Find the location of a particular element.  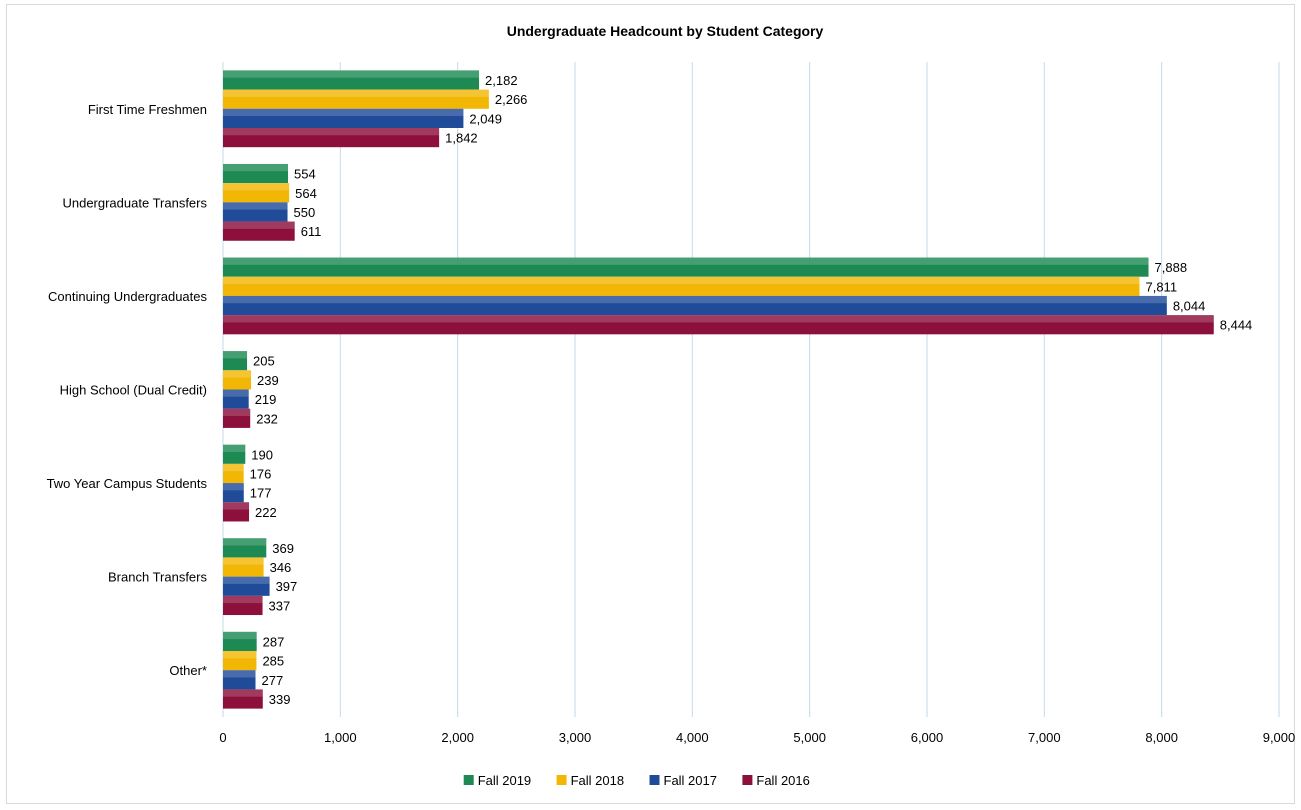

legend-swatch-fall-2017 is located at coordinates (654, 780).